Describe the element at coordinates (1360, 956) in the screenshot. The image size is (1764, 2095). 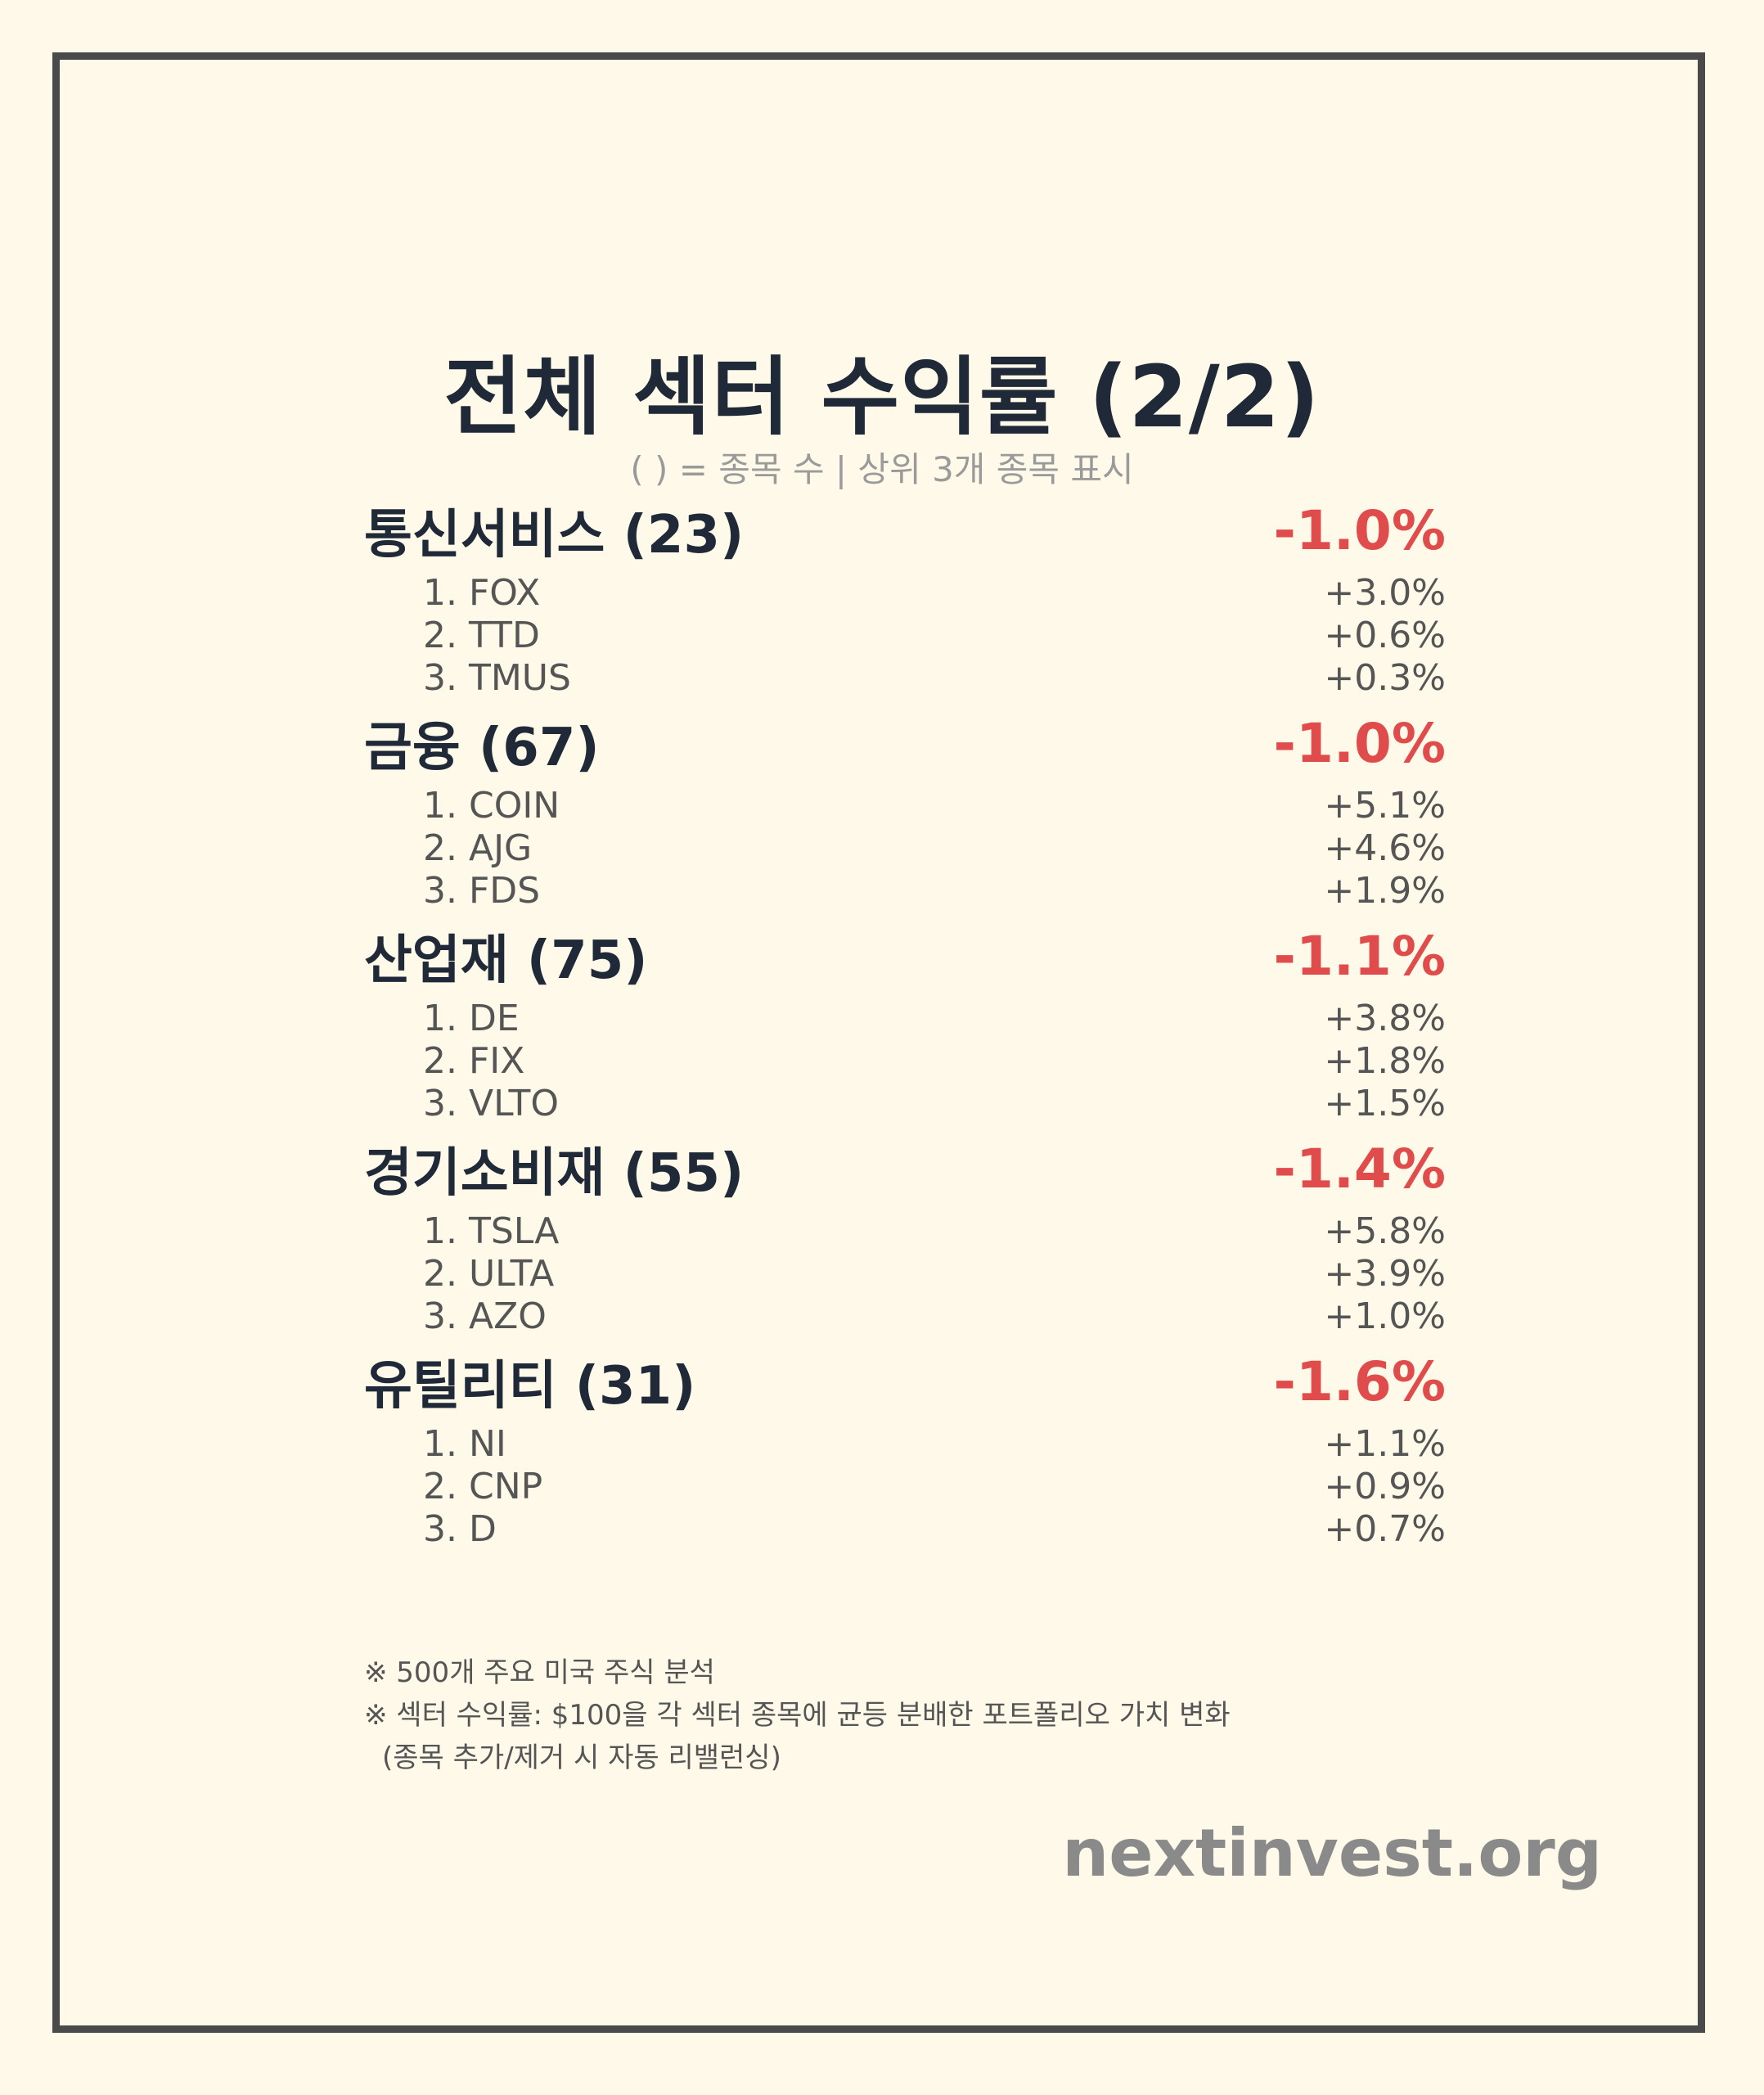
I see `sector-return: -1.1%` at that location.